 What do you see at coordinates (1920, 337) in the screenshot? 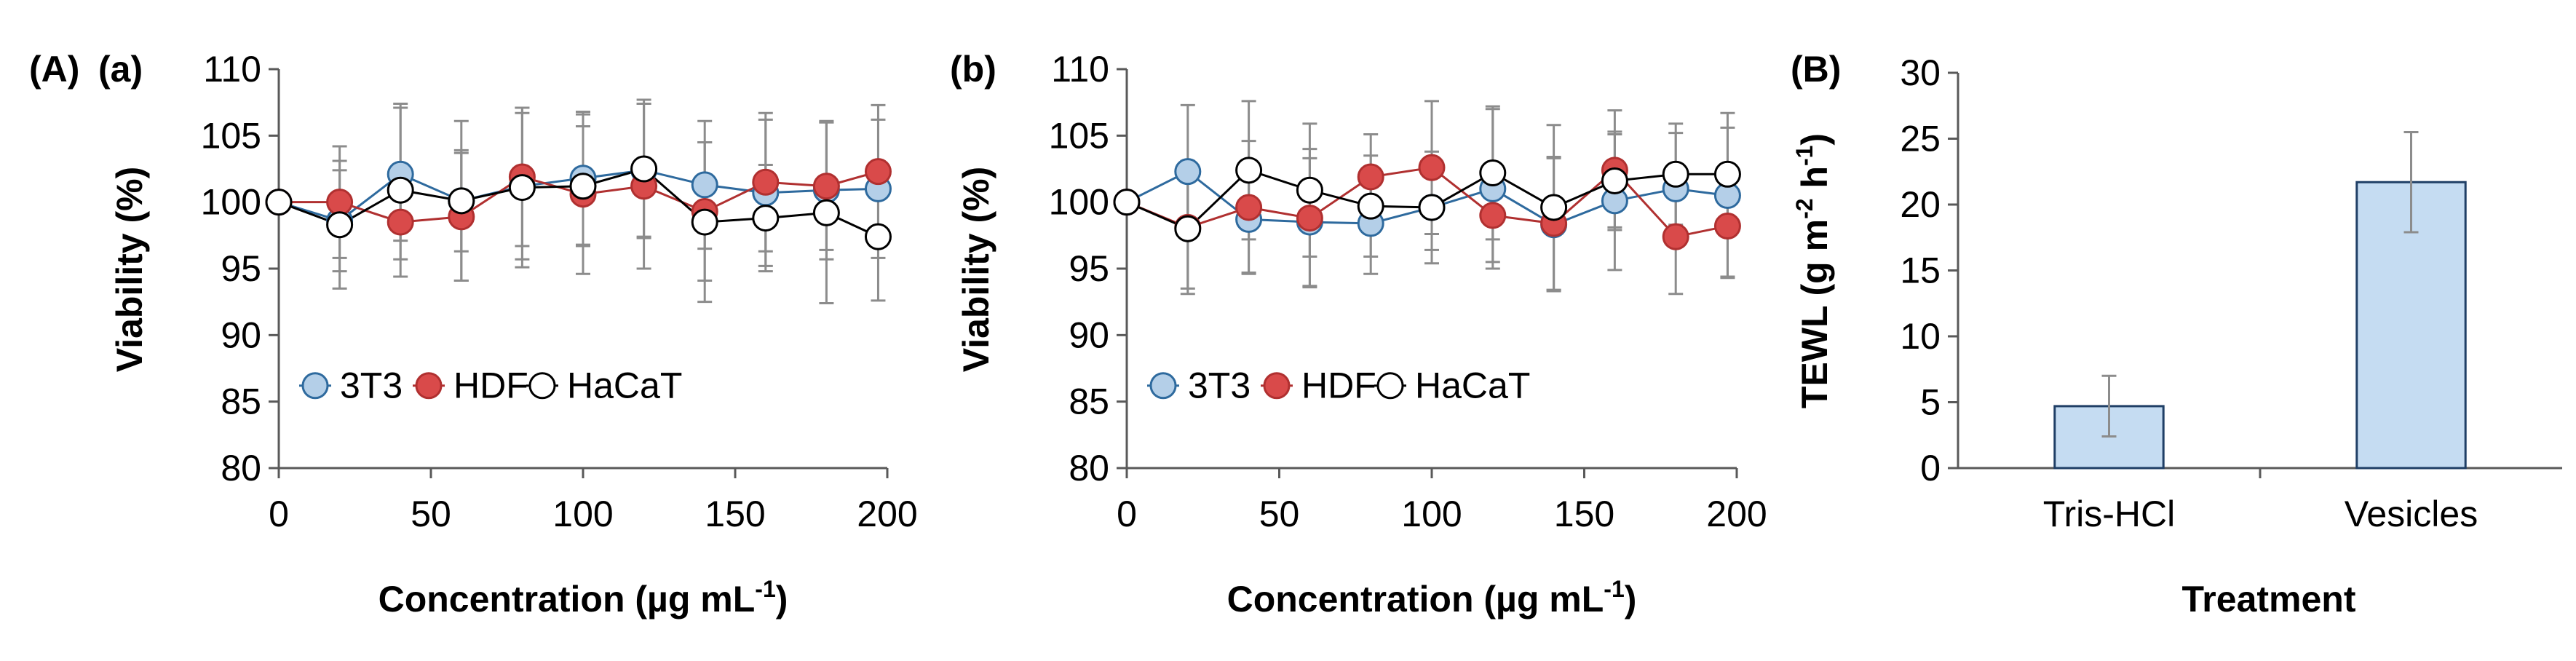
I see `panel-B-y-tick-label: 10` at bounding box center [1920, 337].